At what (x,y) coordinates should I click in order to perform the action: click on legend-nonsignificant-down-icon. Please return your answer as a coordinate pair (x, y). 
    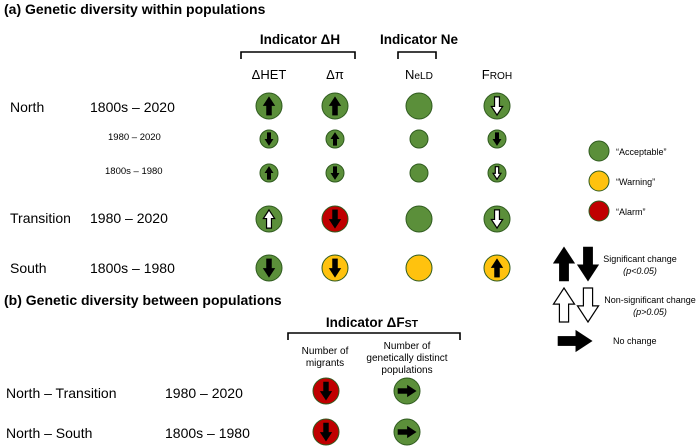
    Looking at the image, I should click on (588, 305).